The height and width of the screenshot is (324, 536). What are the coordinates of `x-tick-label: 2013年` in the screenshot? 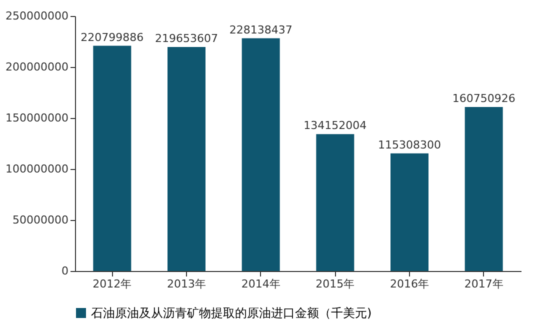 It's located at (186, 284).